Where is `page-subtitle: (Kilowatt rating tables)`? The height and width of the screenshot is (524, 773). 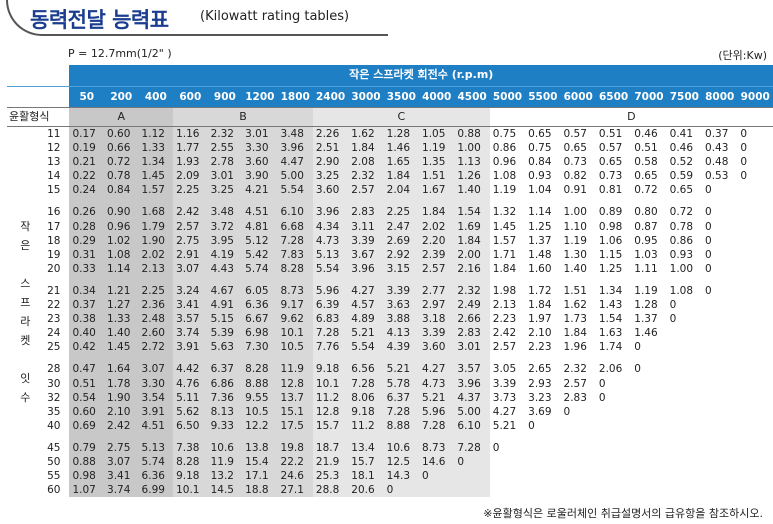
page-subtitle: (Kilowatt rating tables) is located at coordinates (275, 16).